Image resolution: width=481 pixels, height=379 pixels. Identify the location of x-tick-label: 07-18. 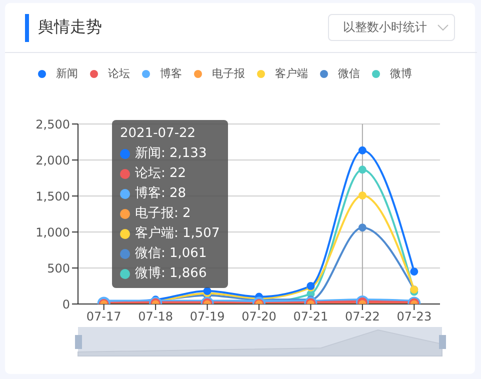
(156, 317).